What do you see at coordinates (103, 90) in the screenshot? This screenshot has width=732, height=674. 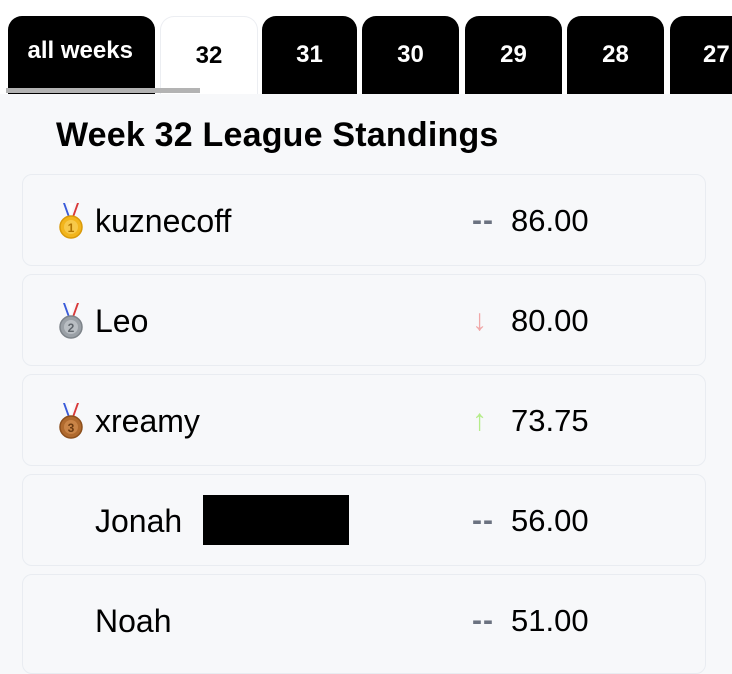 I see `tab-scroll-indicator` at bounding box center [103, 90].